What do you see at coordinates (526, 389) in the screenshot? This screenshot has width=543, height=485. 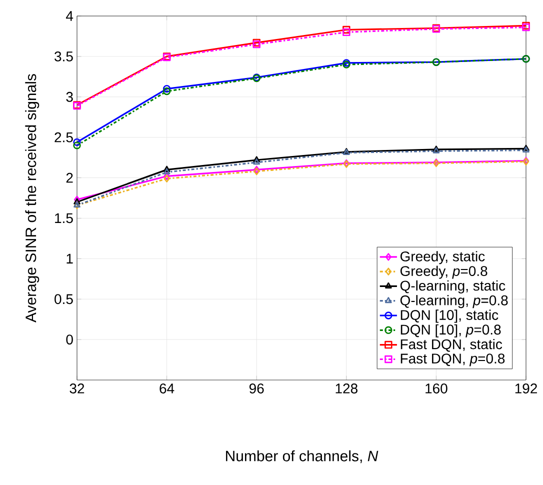 I see `x-tick-label: 192` at bounding box center [526, 389].